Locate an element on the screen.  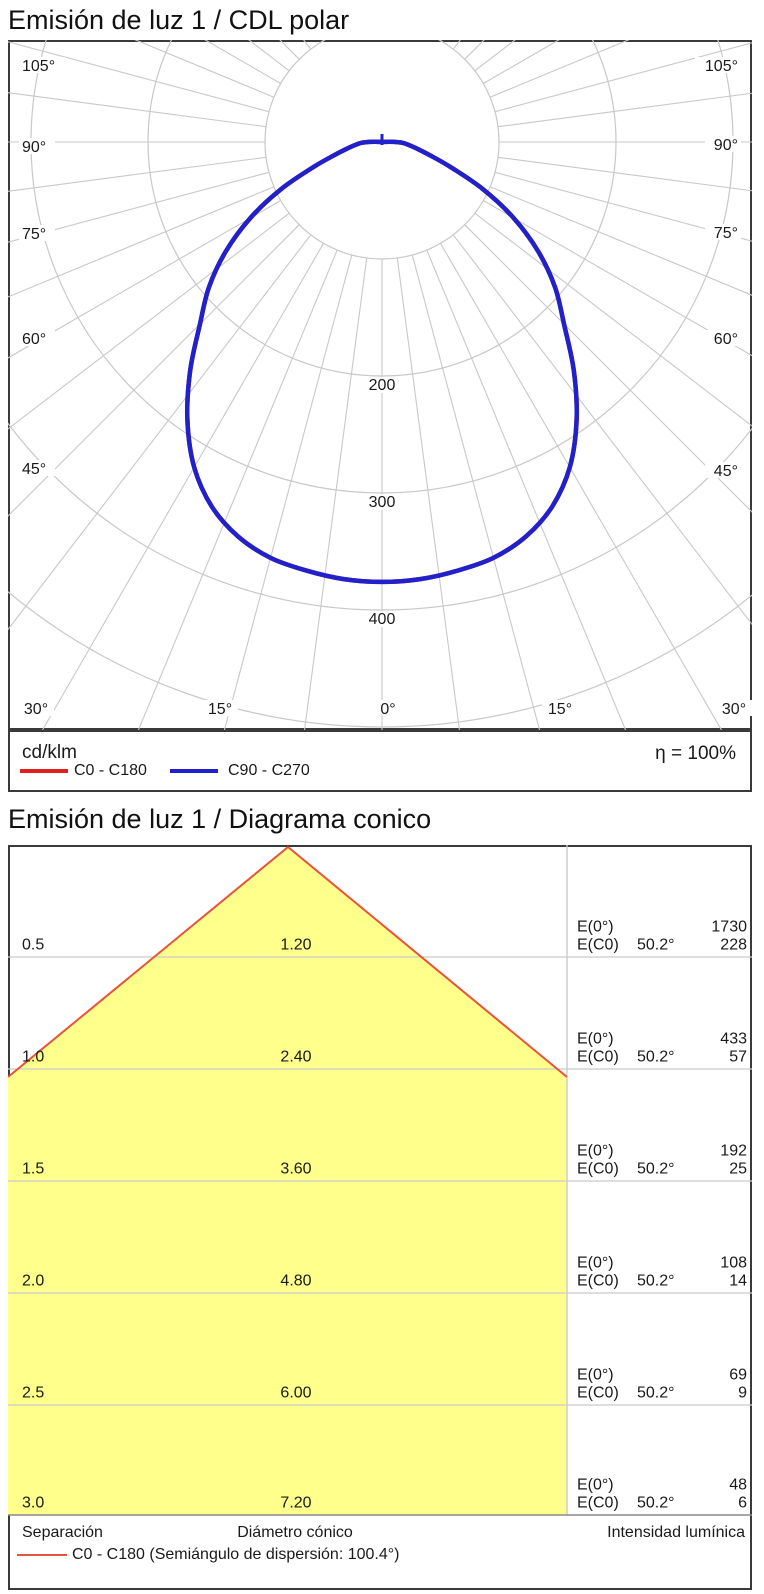
cone-separation-value: 2.0 is located at coordinates (33, 1281).